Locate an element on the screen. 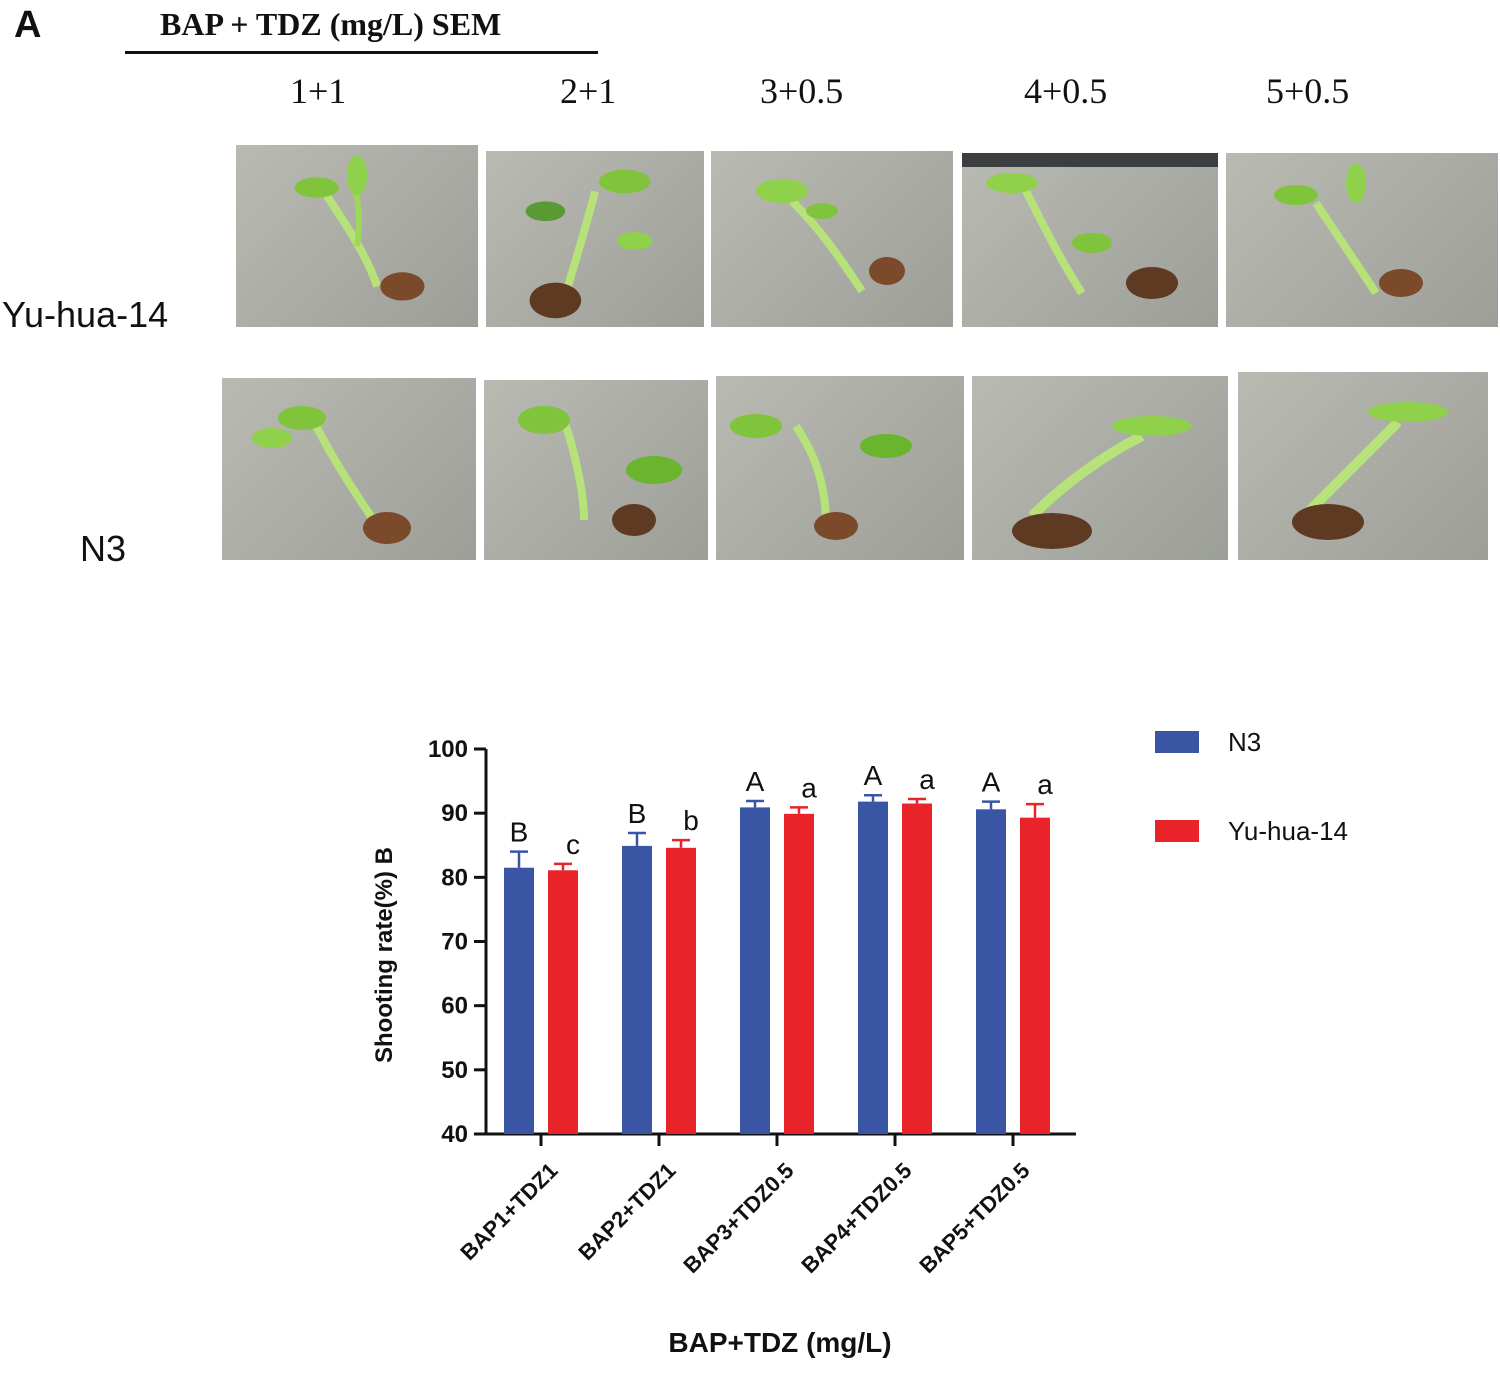  y-tick-label: 90 is located at coordinates (454, 813).